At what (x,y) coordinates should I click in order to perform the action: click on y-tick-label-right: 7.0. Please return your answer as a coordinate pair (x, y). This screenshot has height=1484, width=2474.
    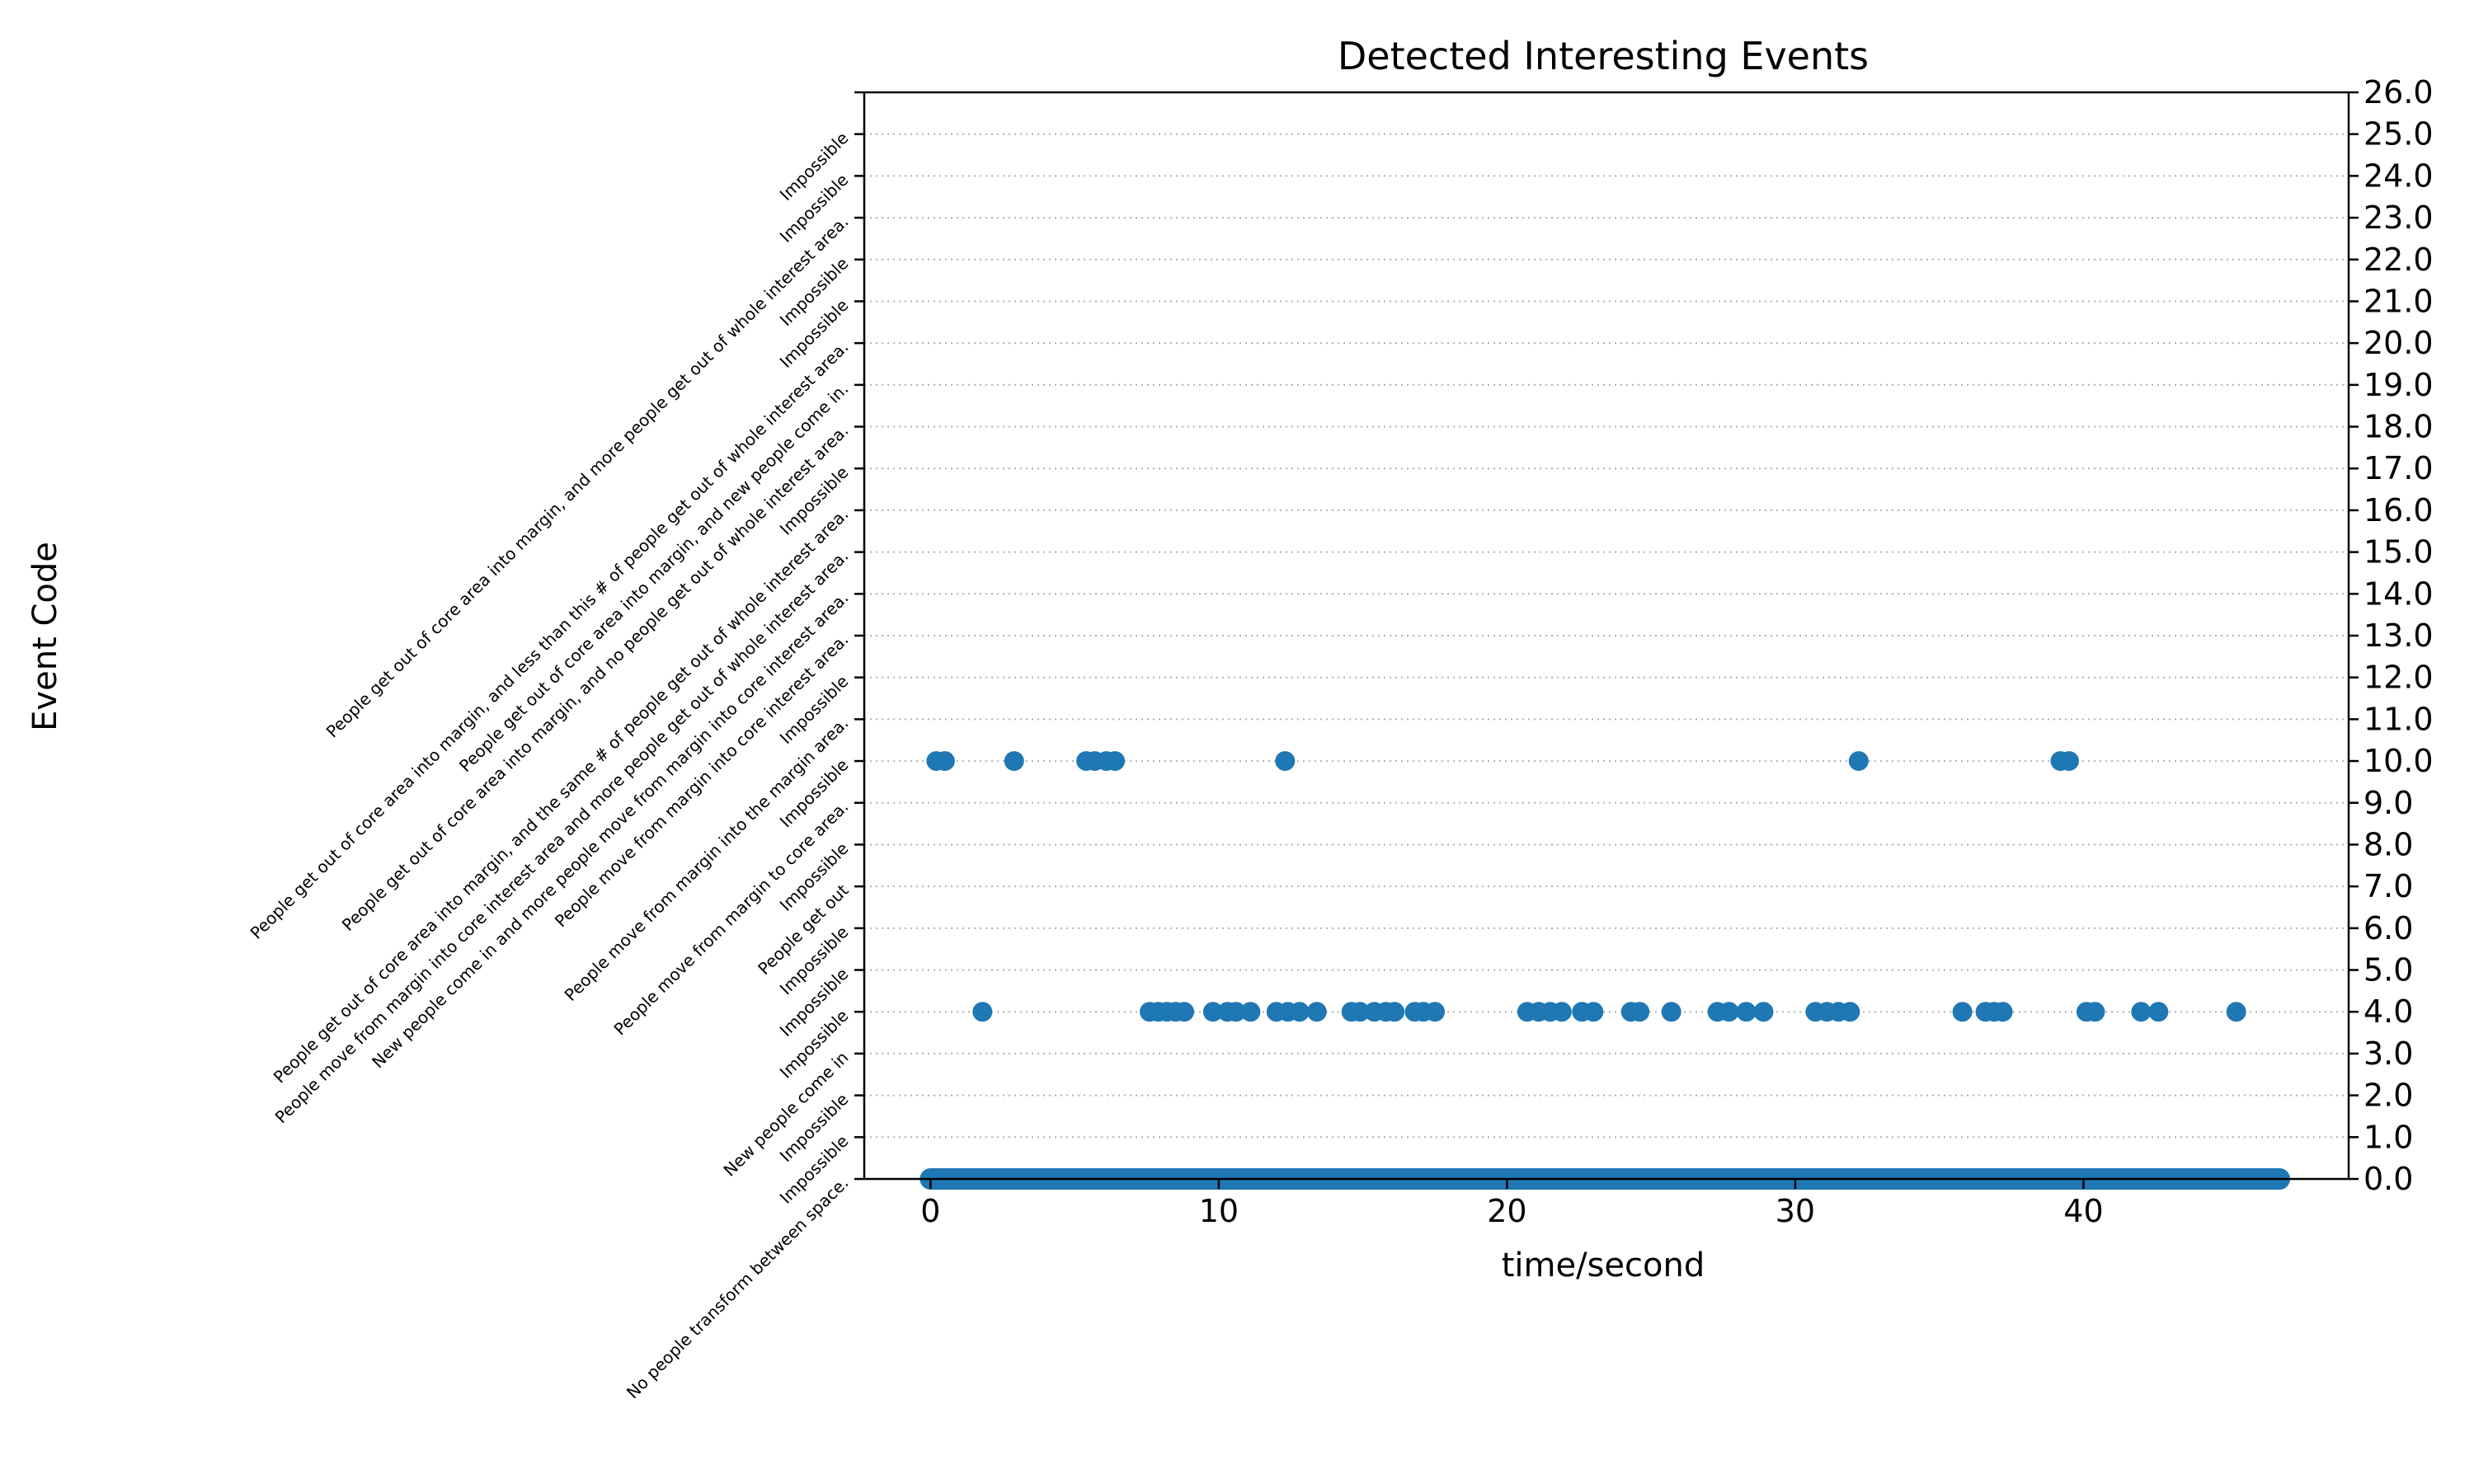
    Looking at the image, I should click on (2388, 886).